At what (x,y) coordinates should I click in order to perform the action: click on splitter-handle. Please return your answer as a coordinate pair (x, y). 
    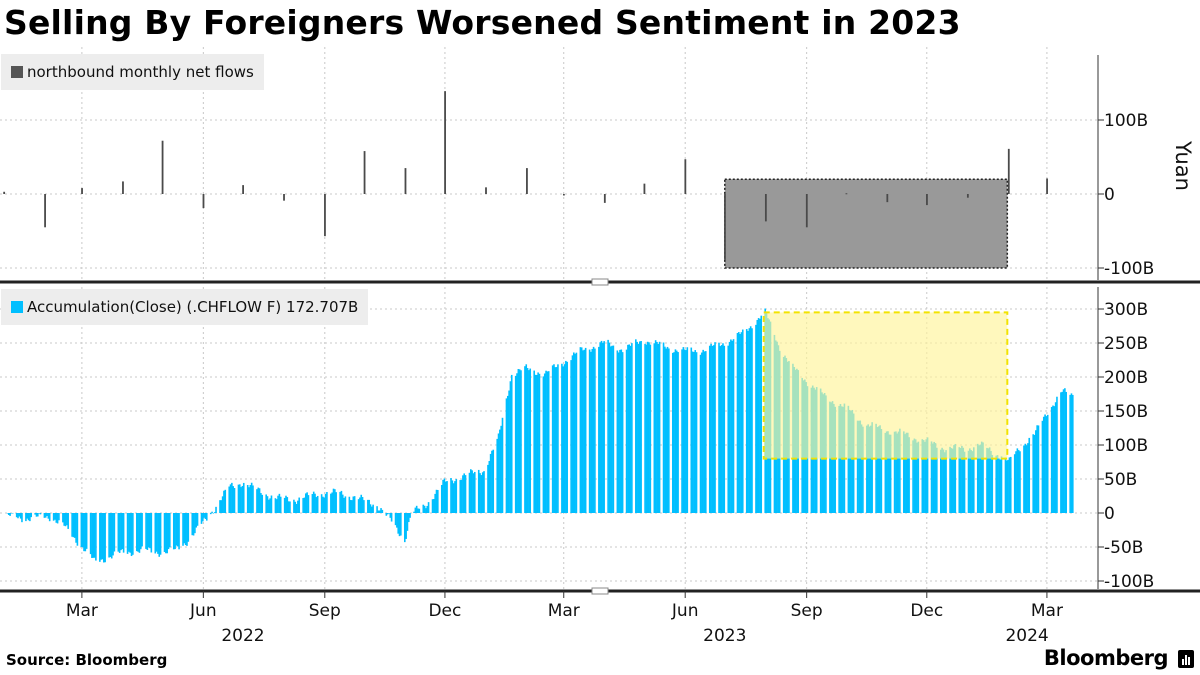
    Looking at the image, I should click on (600, 282).